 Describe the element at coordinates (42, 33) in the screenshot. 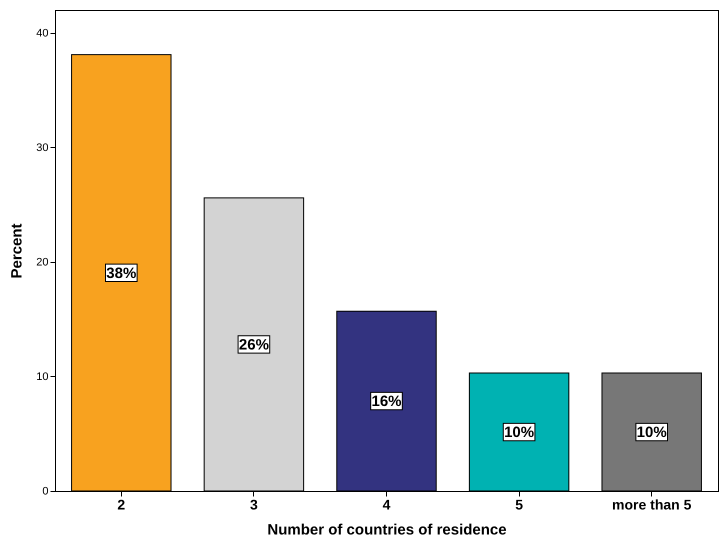

I see `y-tick-label: 40` at that location.